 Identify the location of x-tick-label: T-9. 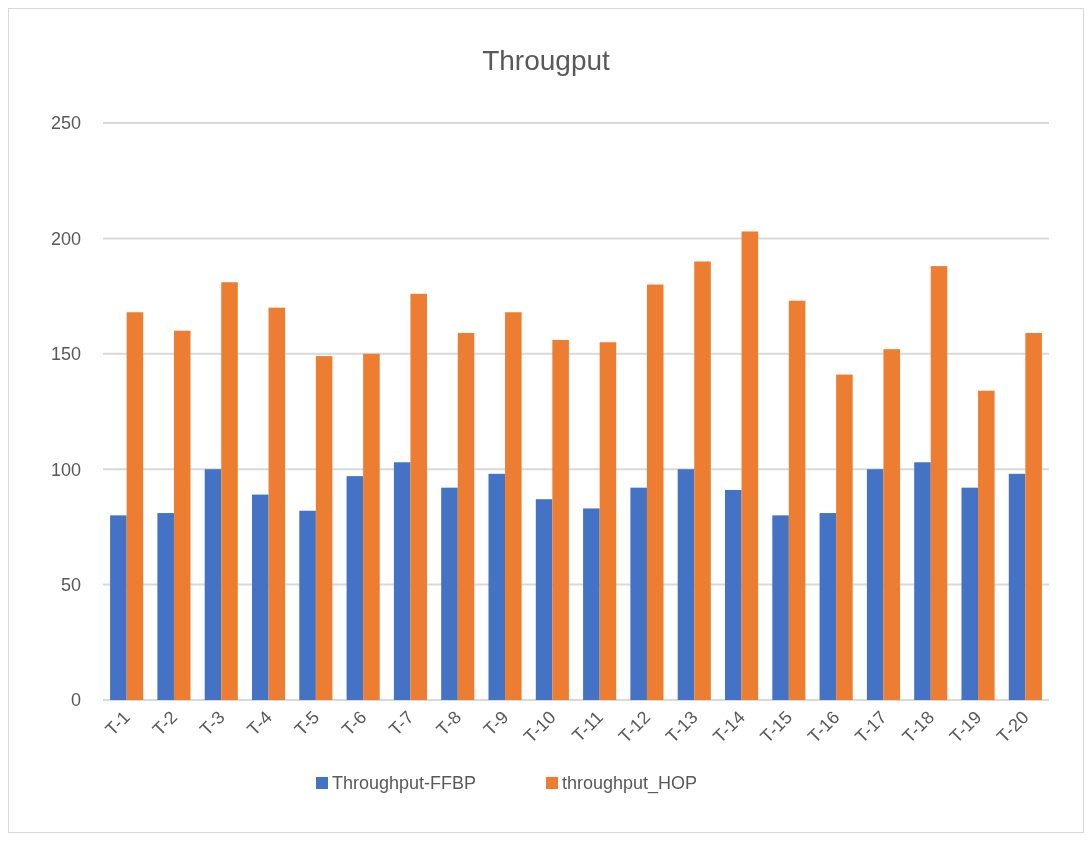
(496, 723).